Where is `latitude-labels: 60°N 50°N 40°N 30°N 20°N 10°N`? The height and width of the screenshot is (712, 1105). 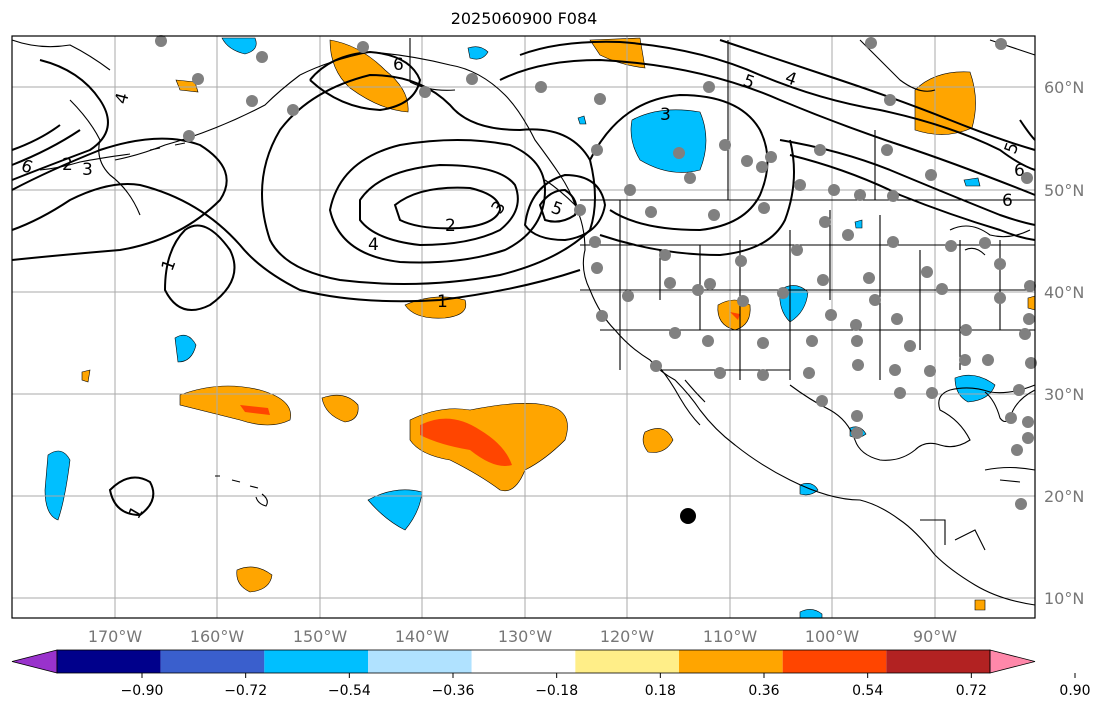
latitude-labels: 60°N 50°N 40°N 30°N 20°N 10°N is located at coordinates (1064, 343).